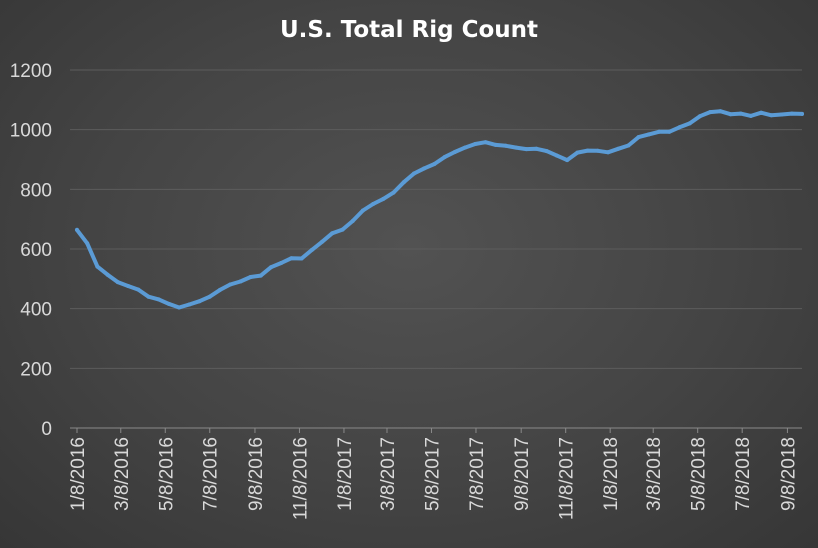  Describe the element at coordinates (788, 474) in the screenshot. I see `x-tick-label: 9/8/2018` at that location.